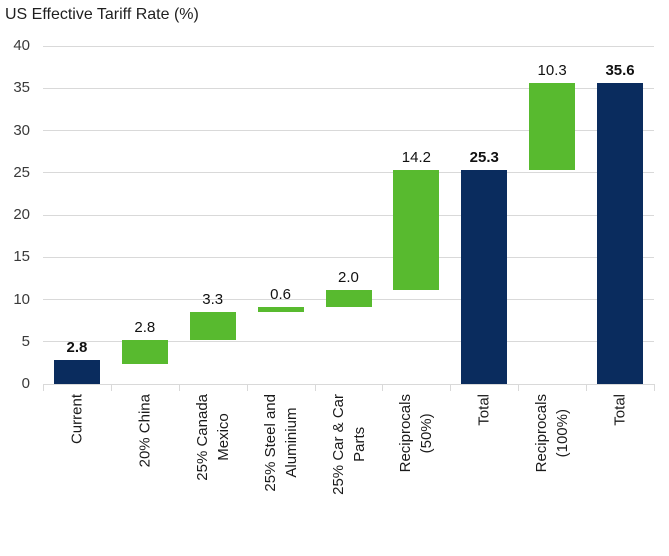  Describe the element at coordinates (25, 341) in the screenshot. I see `y-axis-tick-label: 5` at that location.